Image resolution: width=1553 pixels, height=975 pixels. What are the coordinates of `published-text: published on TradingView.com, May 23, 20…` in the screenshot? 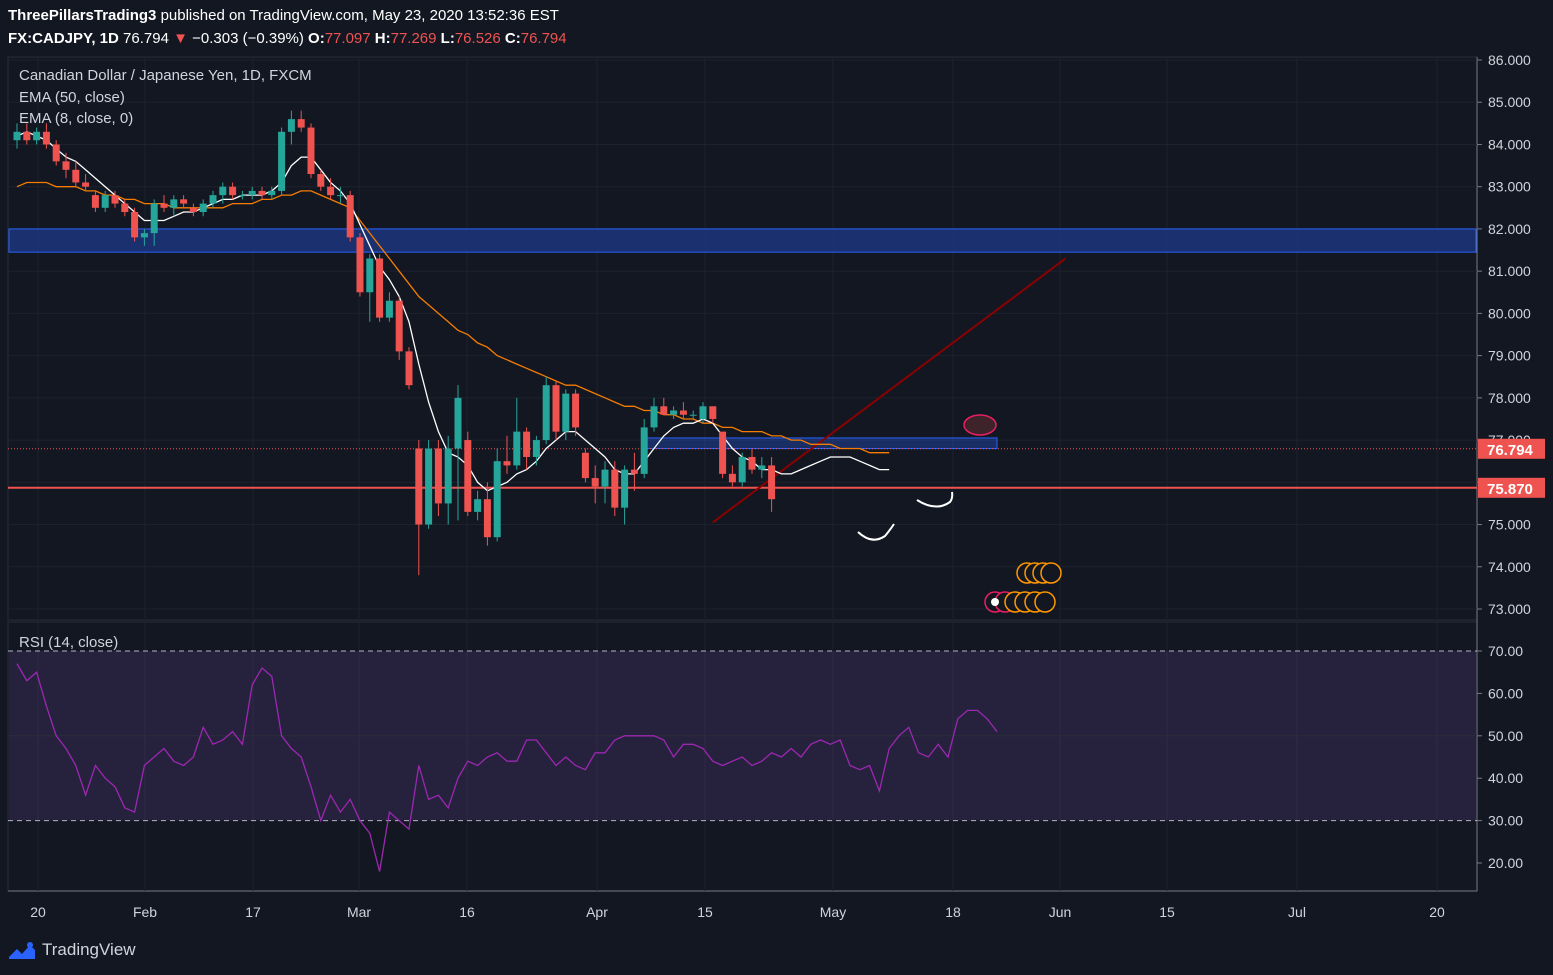 It's located at (359, 15).